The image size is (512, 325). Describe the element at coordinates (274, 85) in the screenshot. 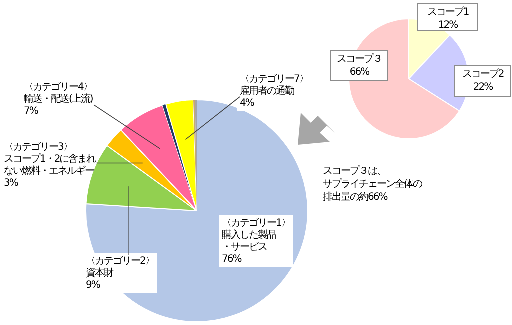

I see `slice-label: 〈カテゴリー7〉雇用者の通勤` at that location.